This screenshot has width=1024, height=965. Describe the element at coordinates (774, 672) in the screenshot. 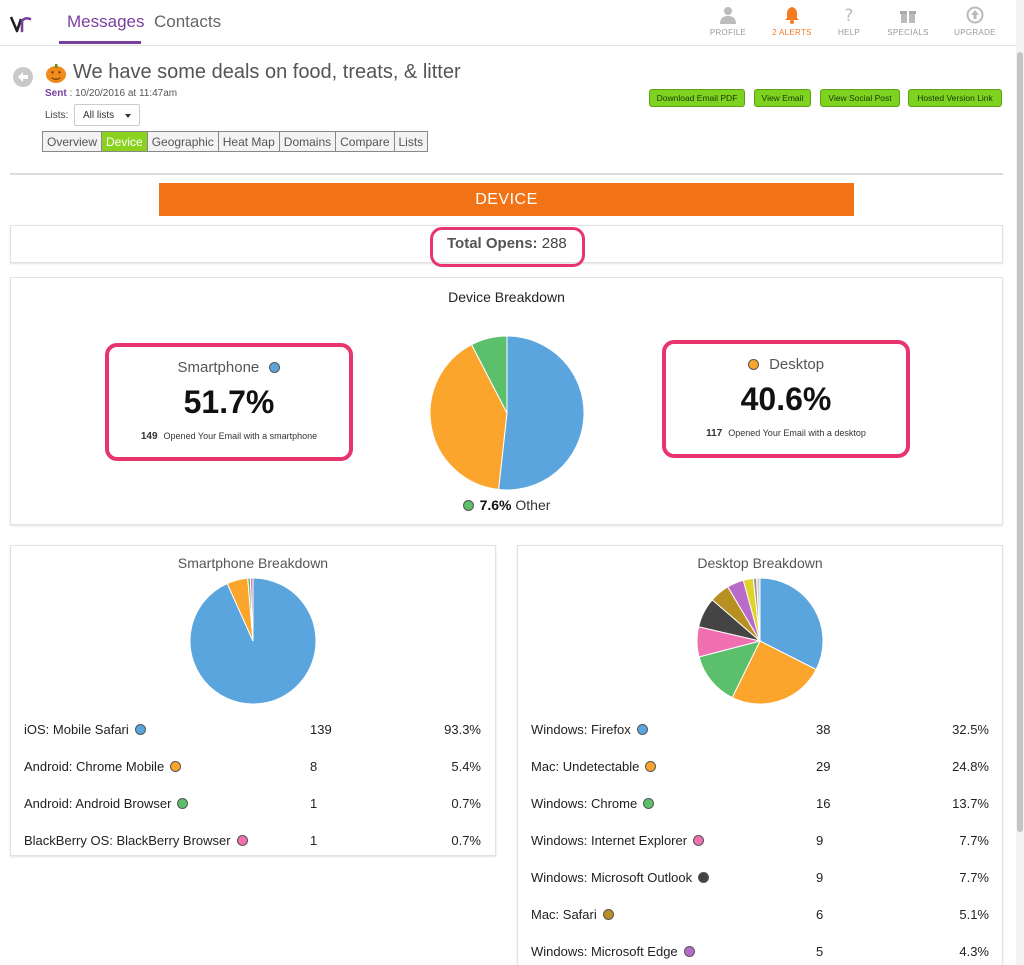

I see `pie-slice-mac-undetectable` at that location.